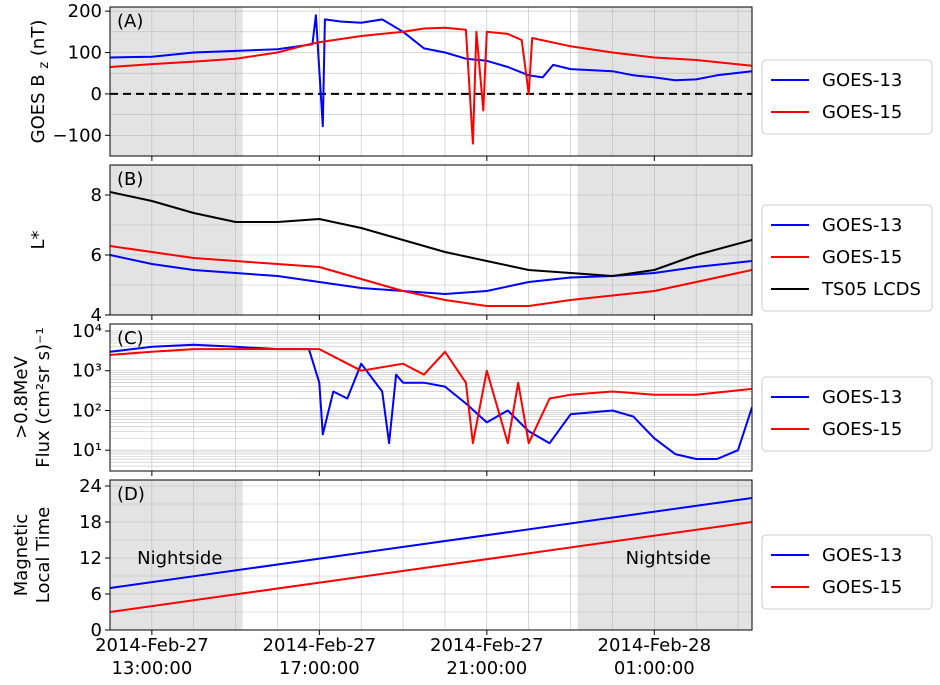 The height and width of the screenshot is (685, 940). I want to click on x-tick-label-time: 17:00:00, so click(319, 668).